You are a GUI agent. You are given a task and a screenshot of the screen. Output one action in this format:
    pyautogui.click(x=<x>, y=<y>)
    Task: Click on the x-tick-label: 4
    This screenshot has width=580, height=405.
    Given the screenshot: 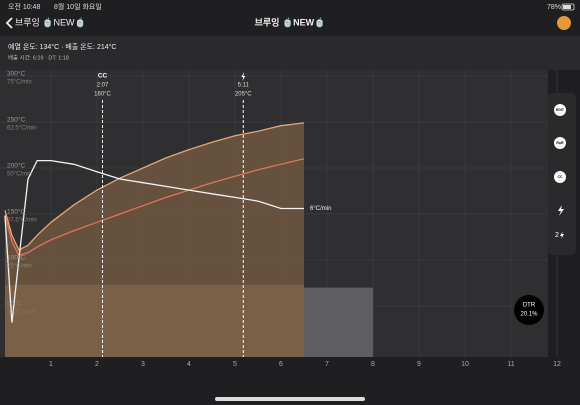 What is the action you would take?
    pyautogui.click(x=189, y=364)
    